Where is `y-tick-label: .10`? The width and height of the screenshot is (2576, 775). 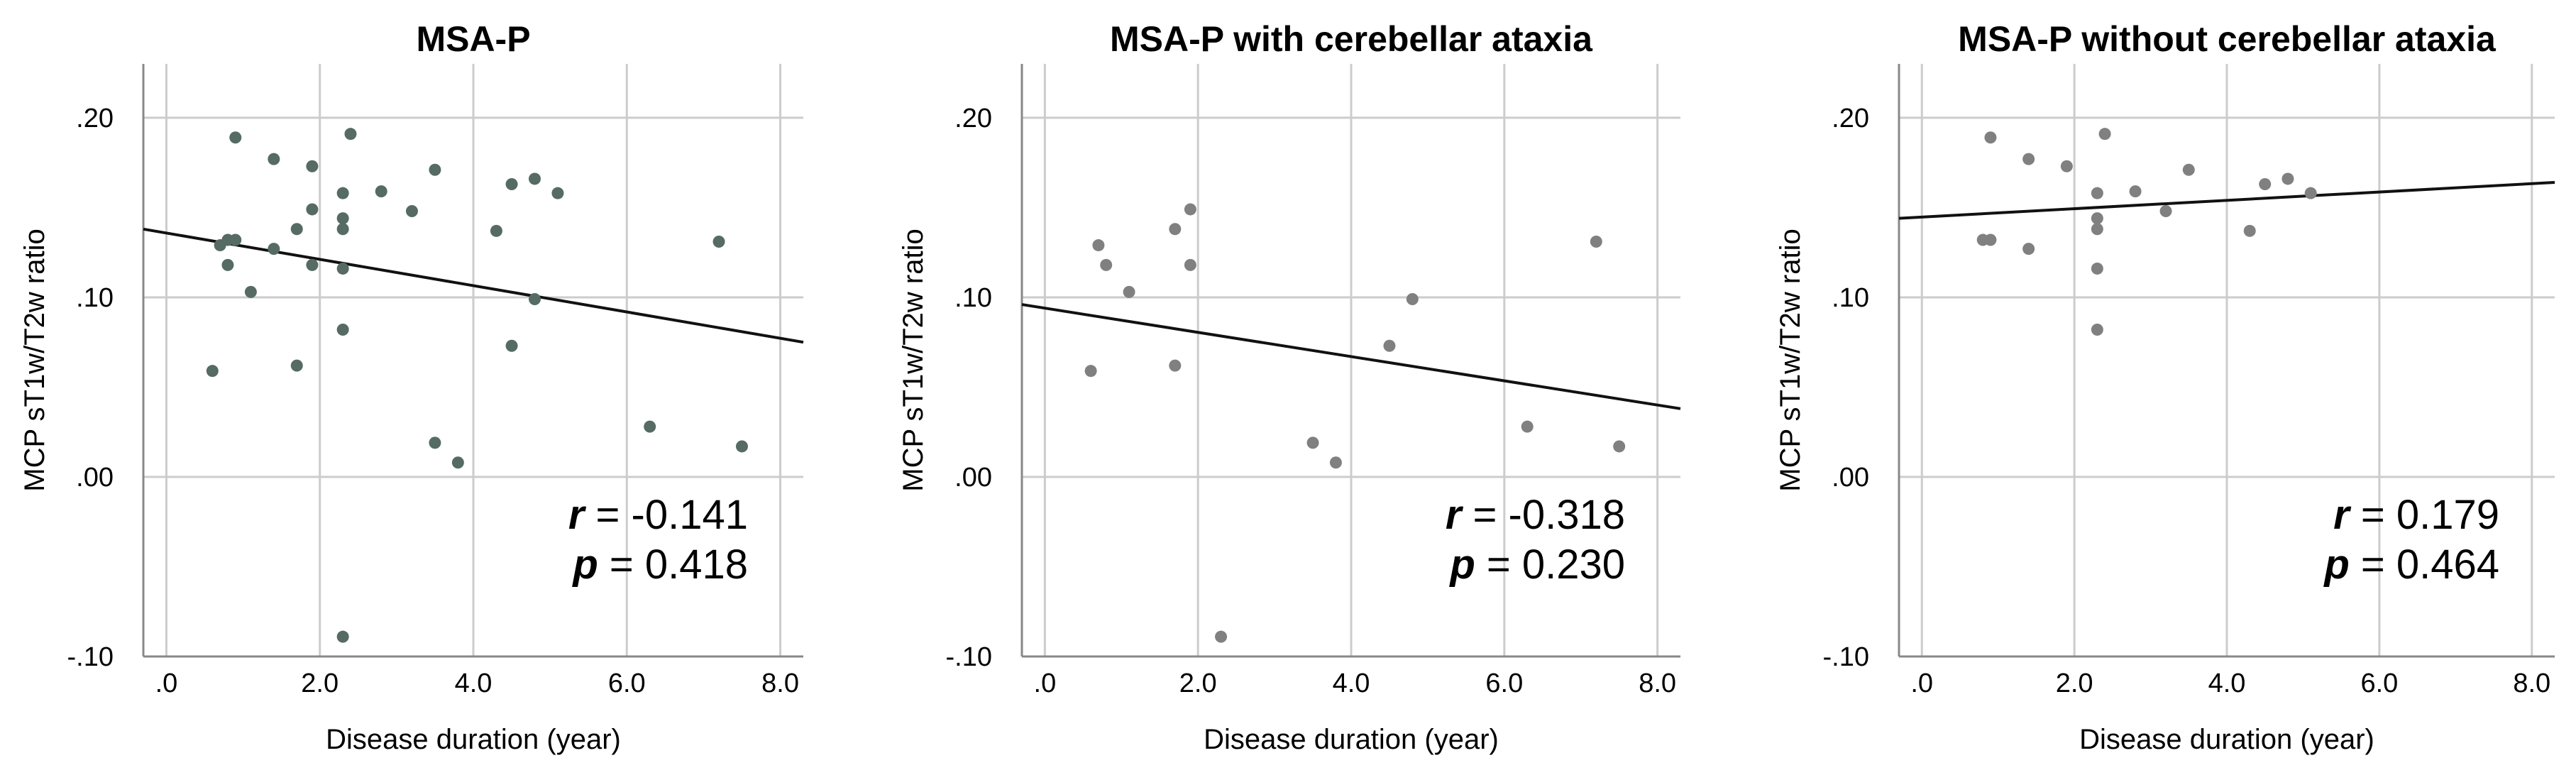 y-tick-label: .10 is located at coordinates (95, 298).